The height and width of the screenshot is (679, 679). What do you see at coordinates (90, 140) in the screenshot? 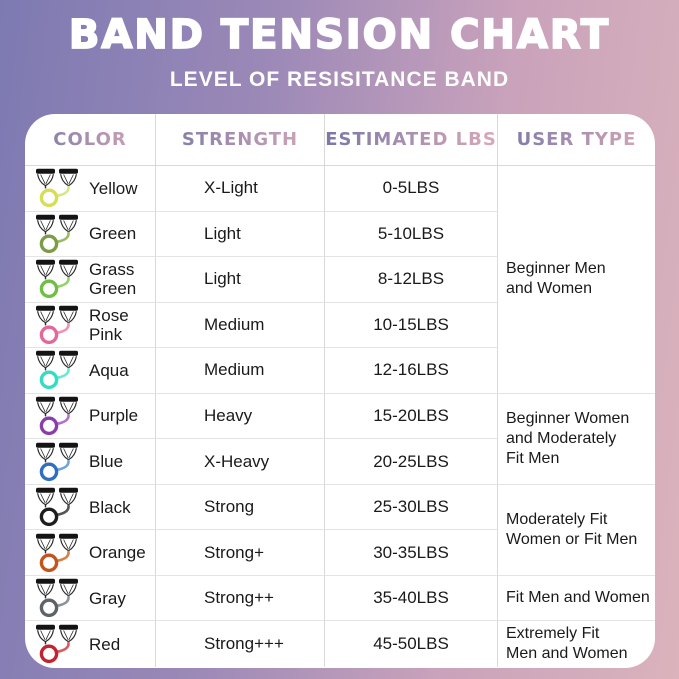
I see `column-header-color: COLOR` at bounding box center [90, 140].